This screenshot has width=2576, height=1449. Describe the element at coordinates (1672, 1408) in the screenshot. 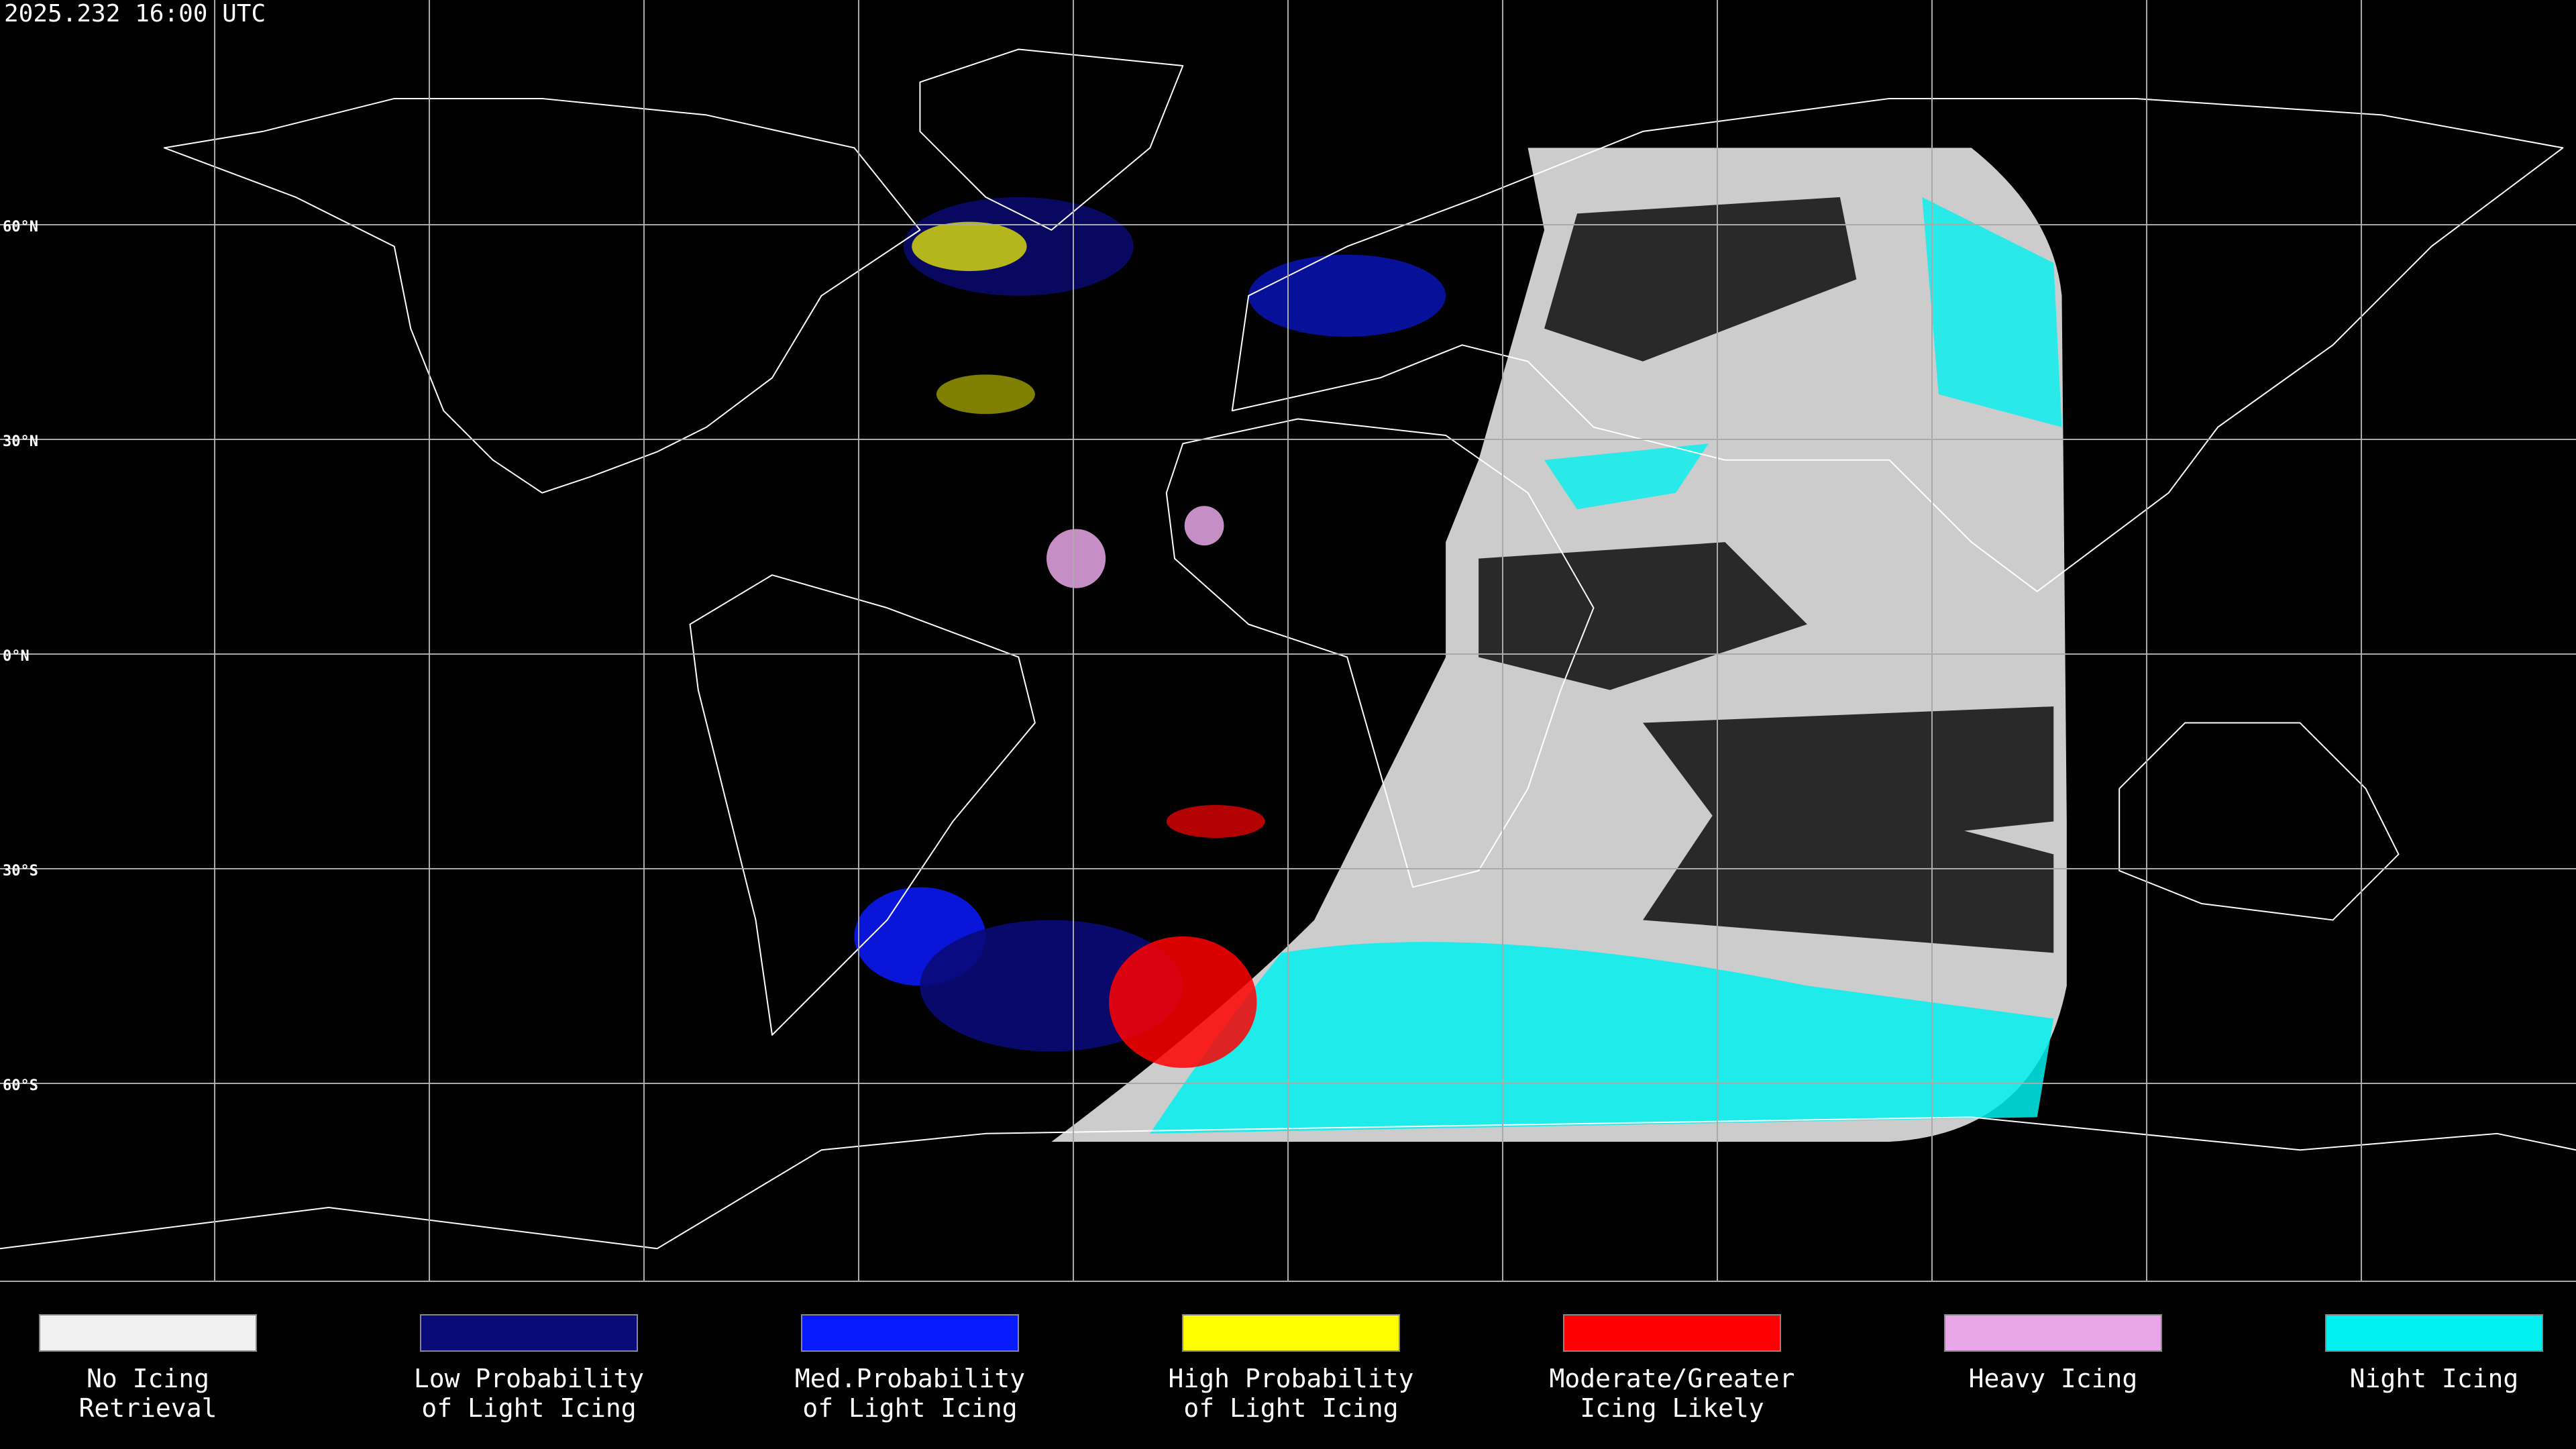

I see `legend-label: Icing Likely` at that location.